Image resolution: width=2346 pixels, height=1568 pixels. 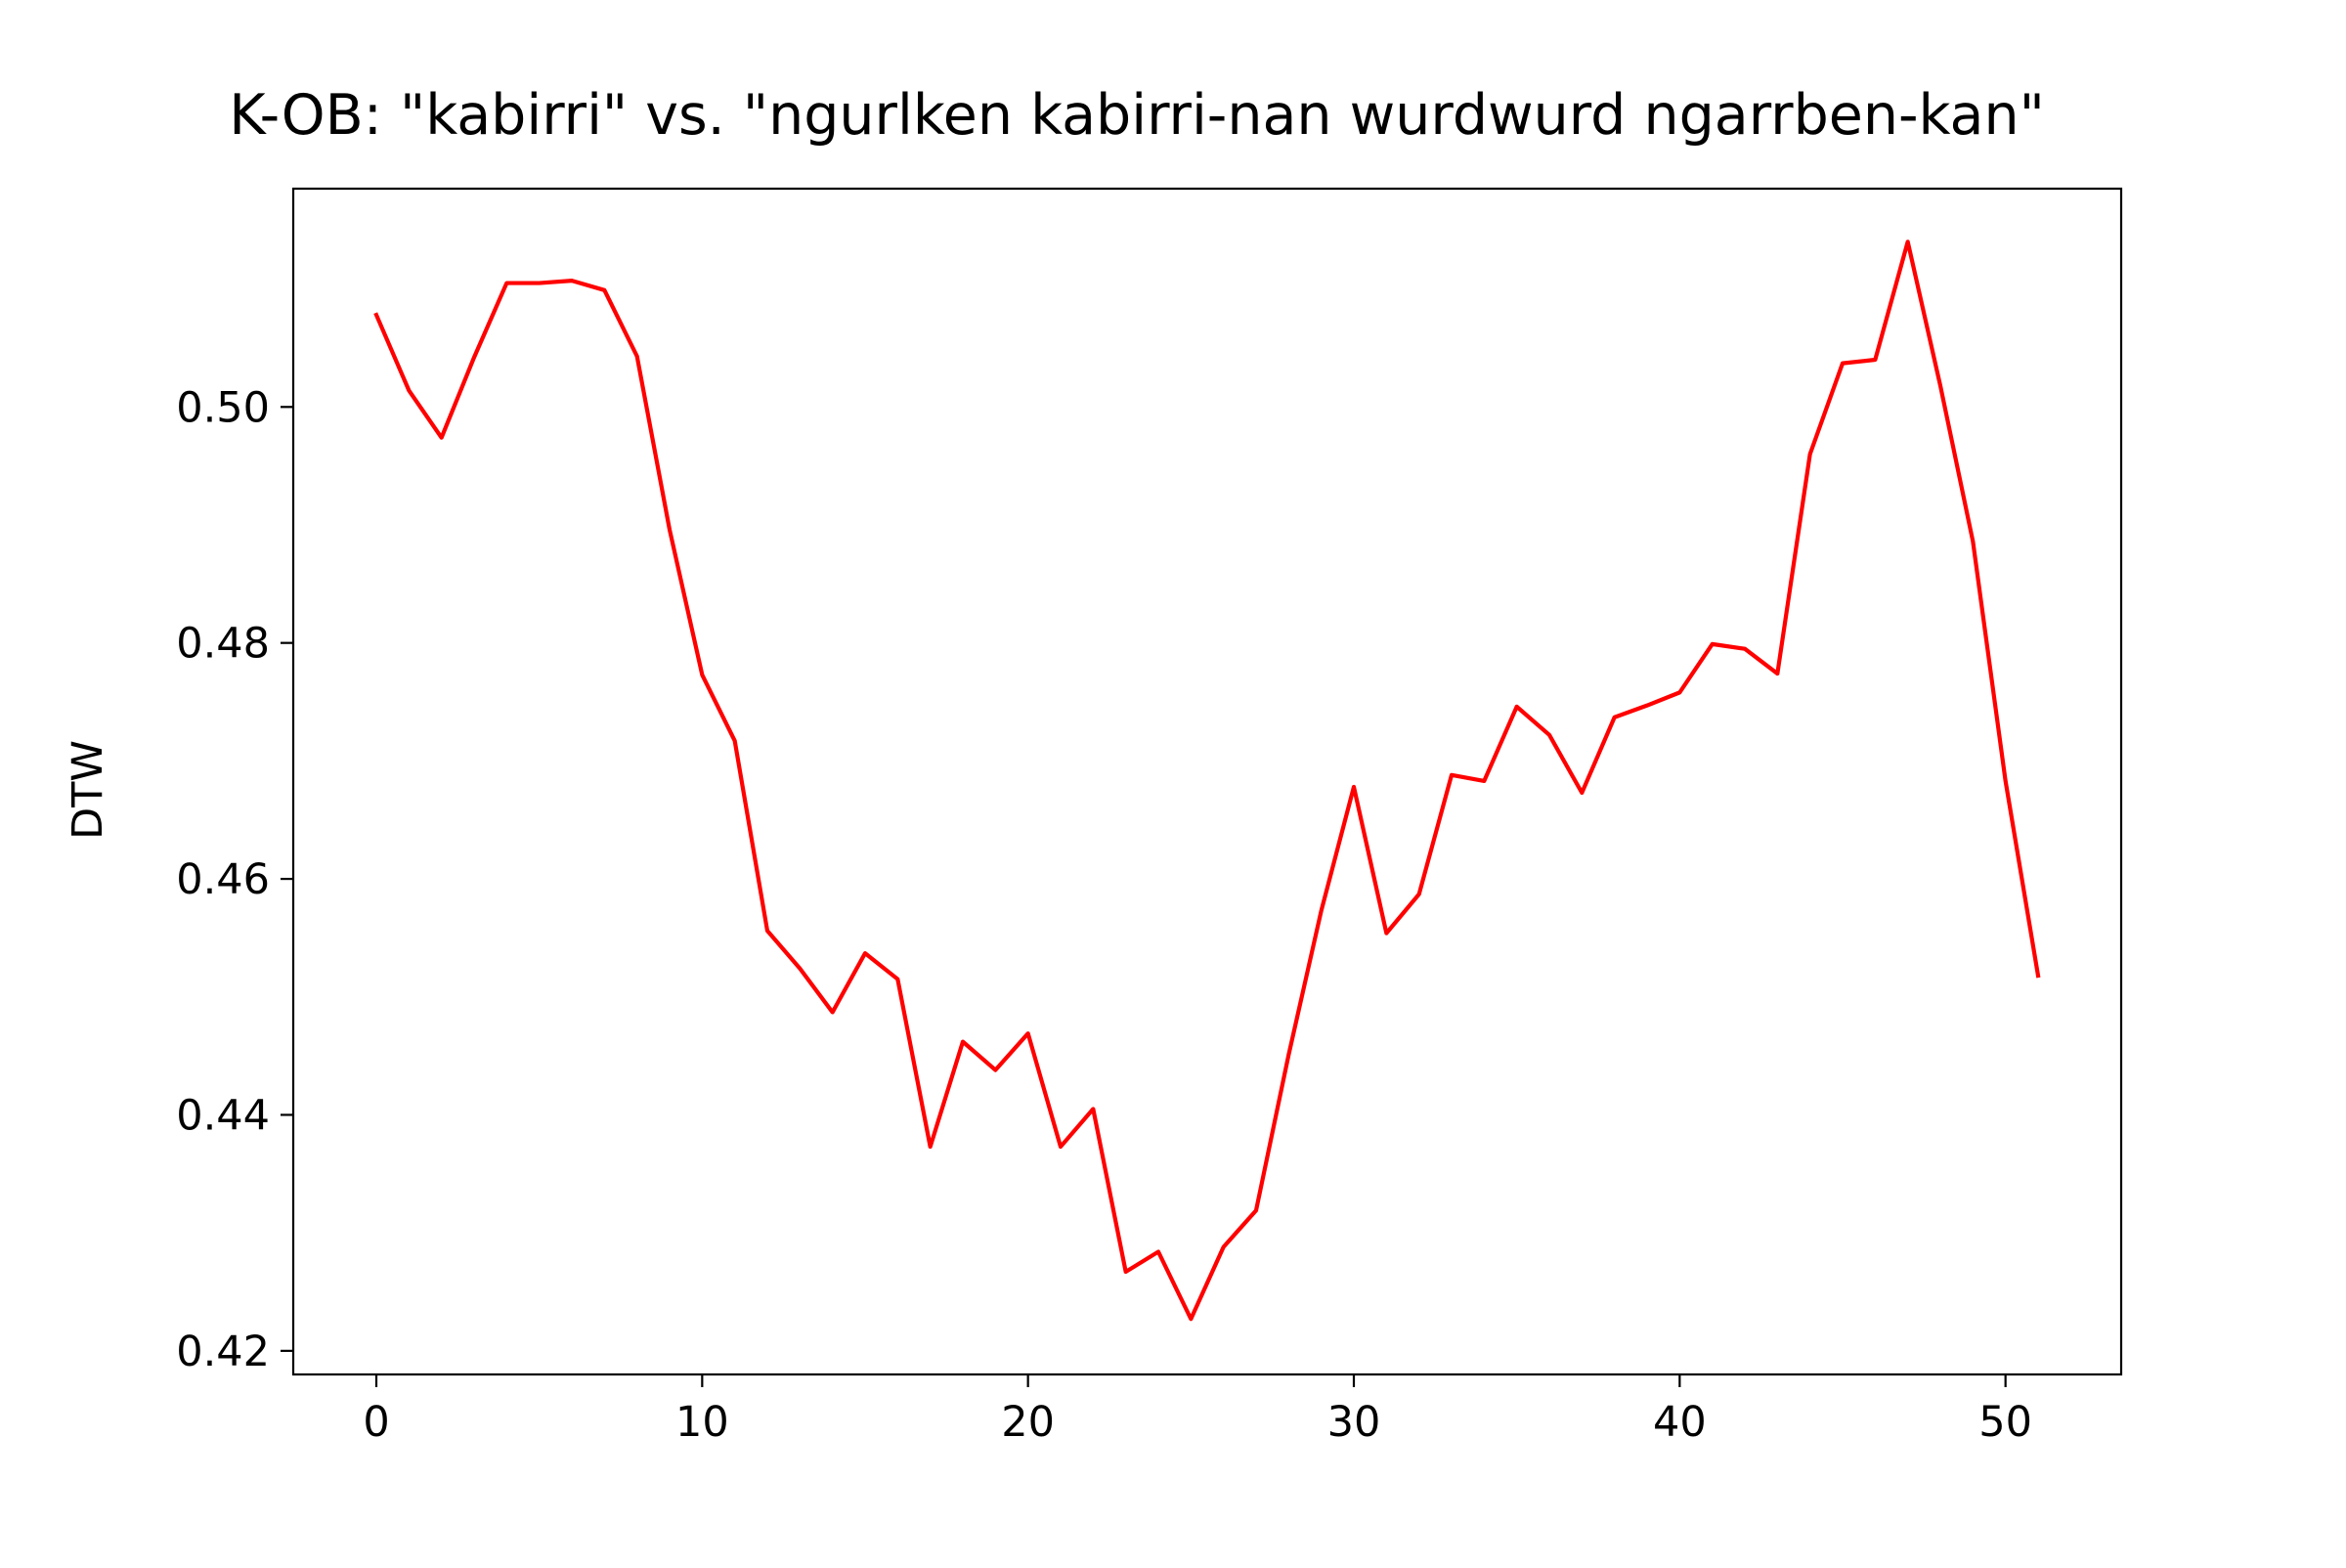 What do you see at coordinates (223, 644) in the screenshot?
I see `y-tick-label: 0.48` at bounding box center [223, 644].